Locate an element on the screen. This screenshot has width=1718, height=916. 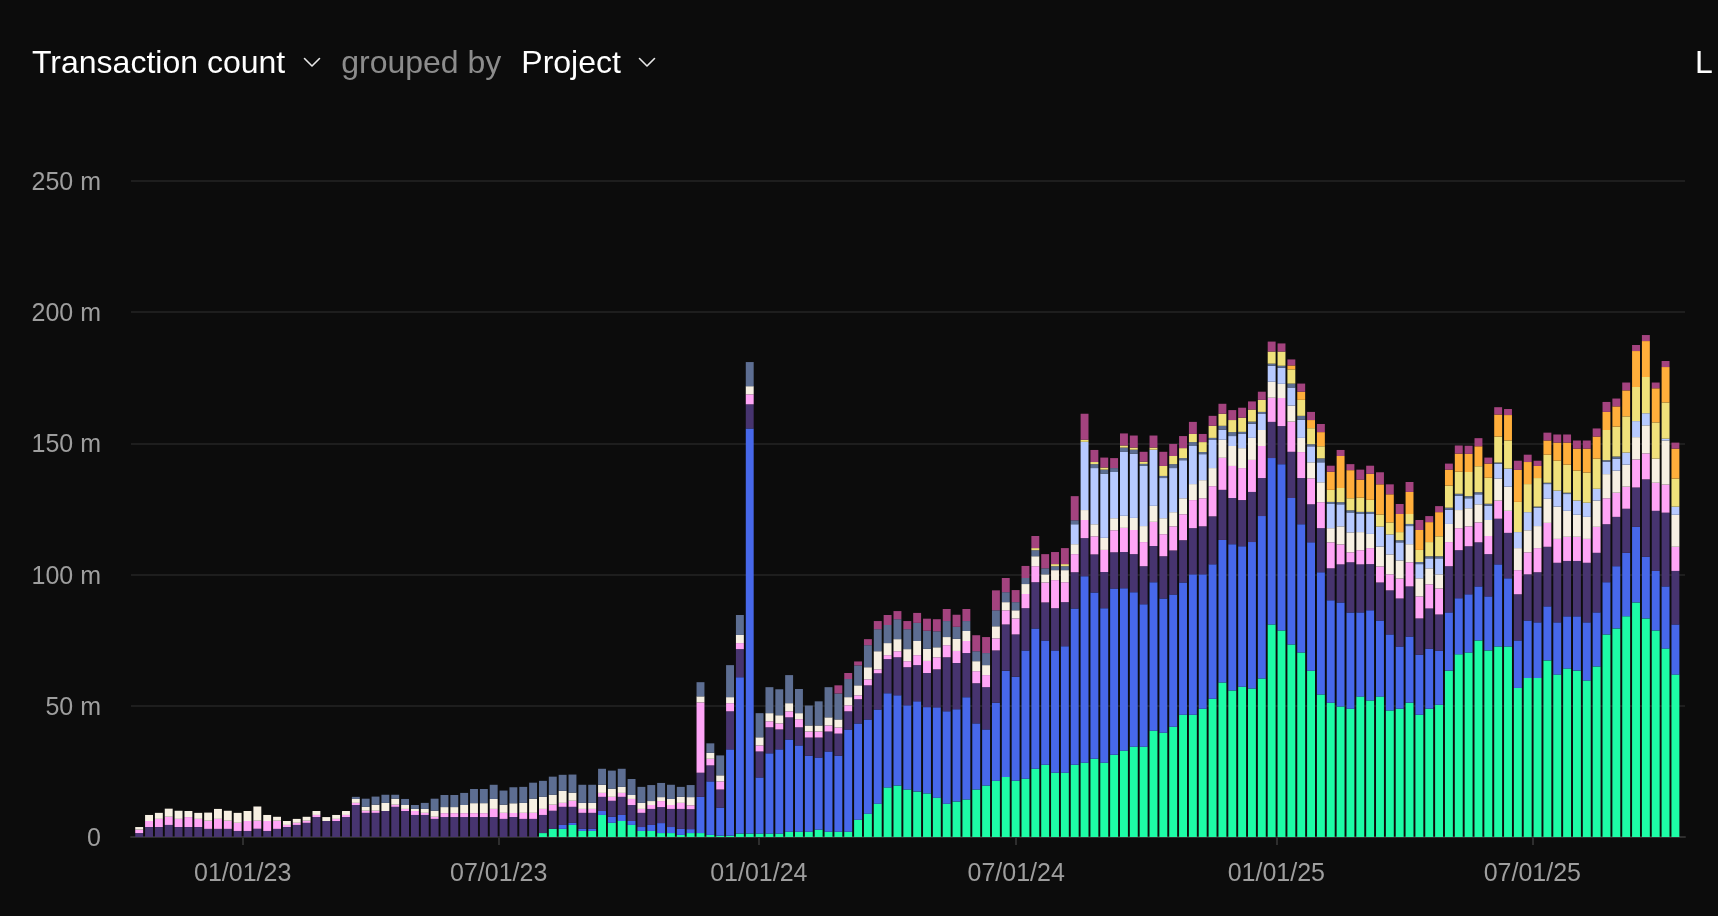
y-tick-label: 100 m is located at coordinates (66, 574).